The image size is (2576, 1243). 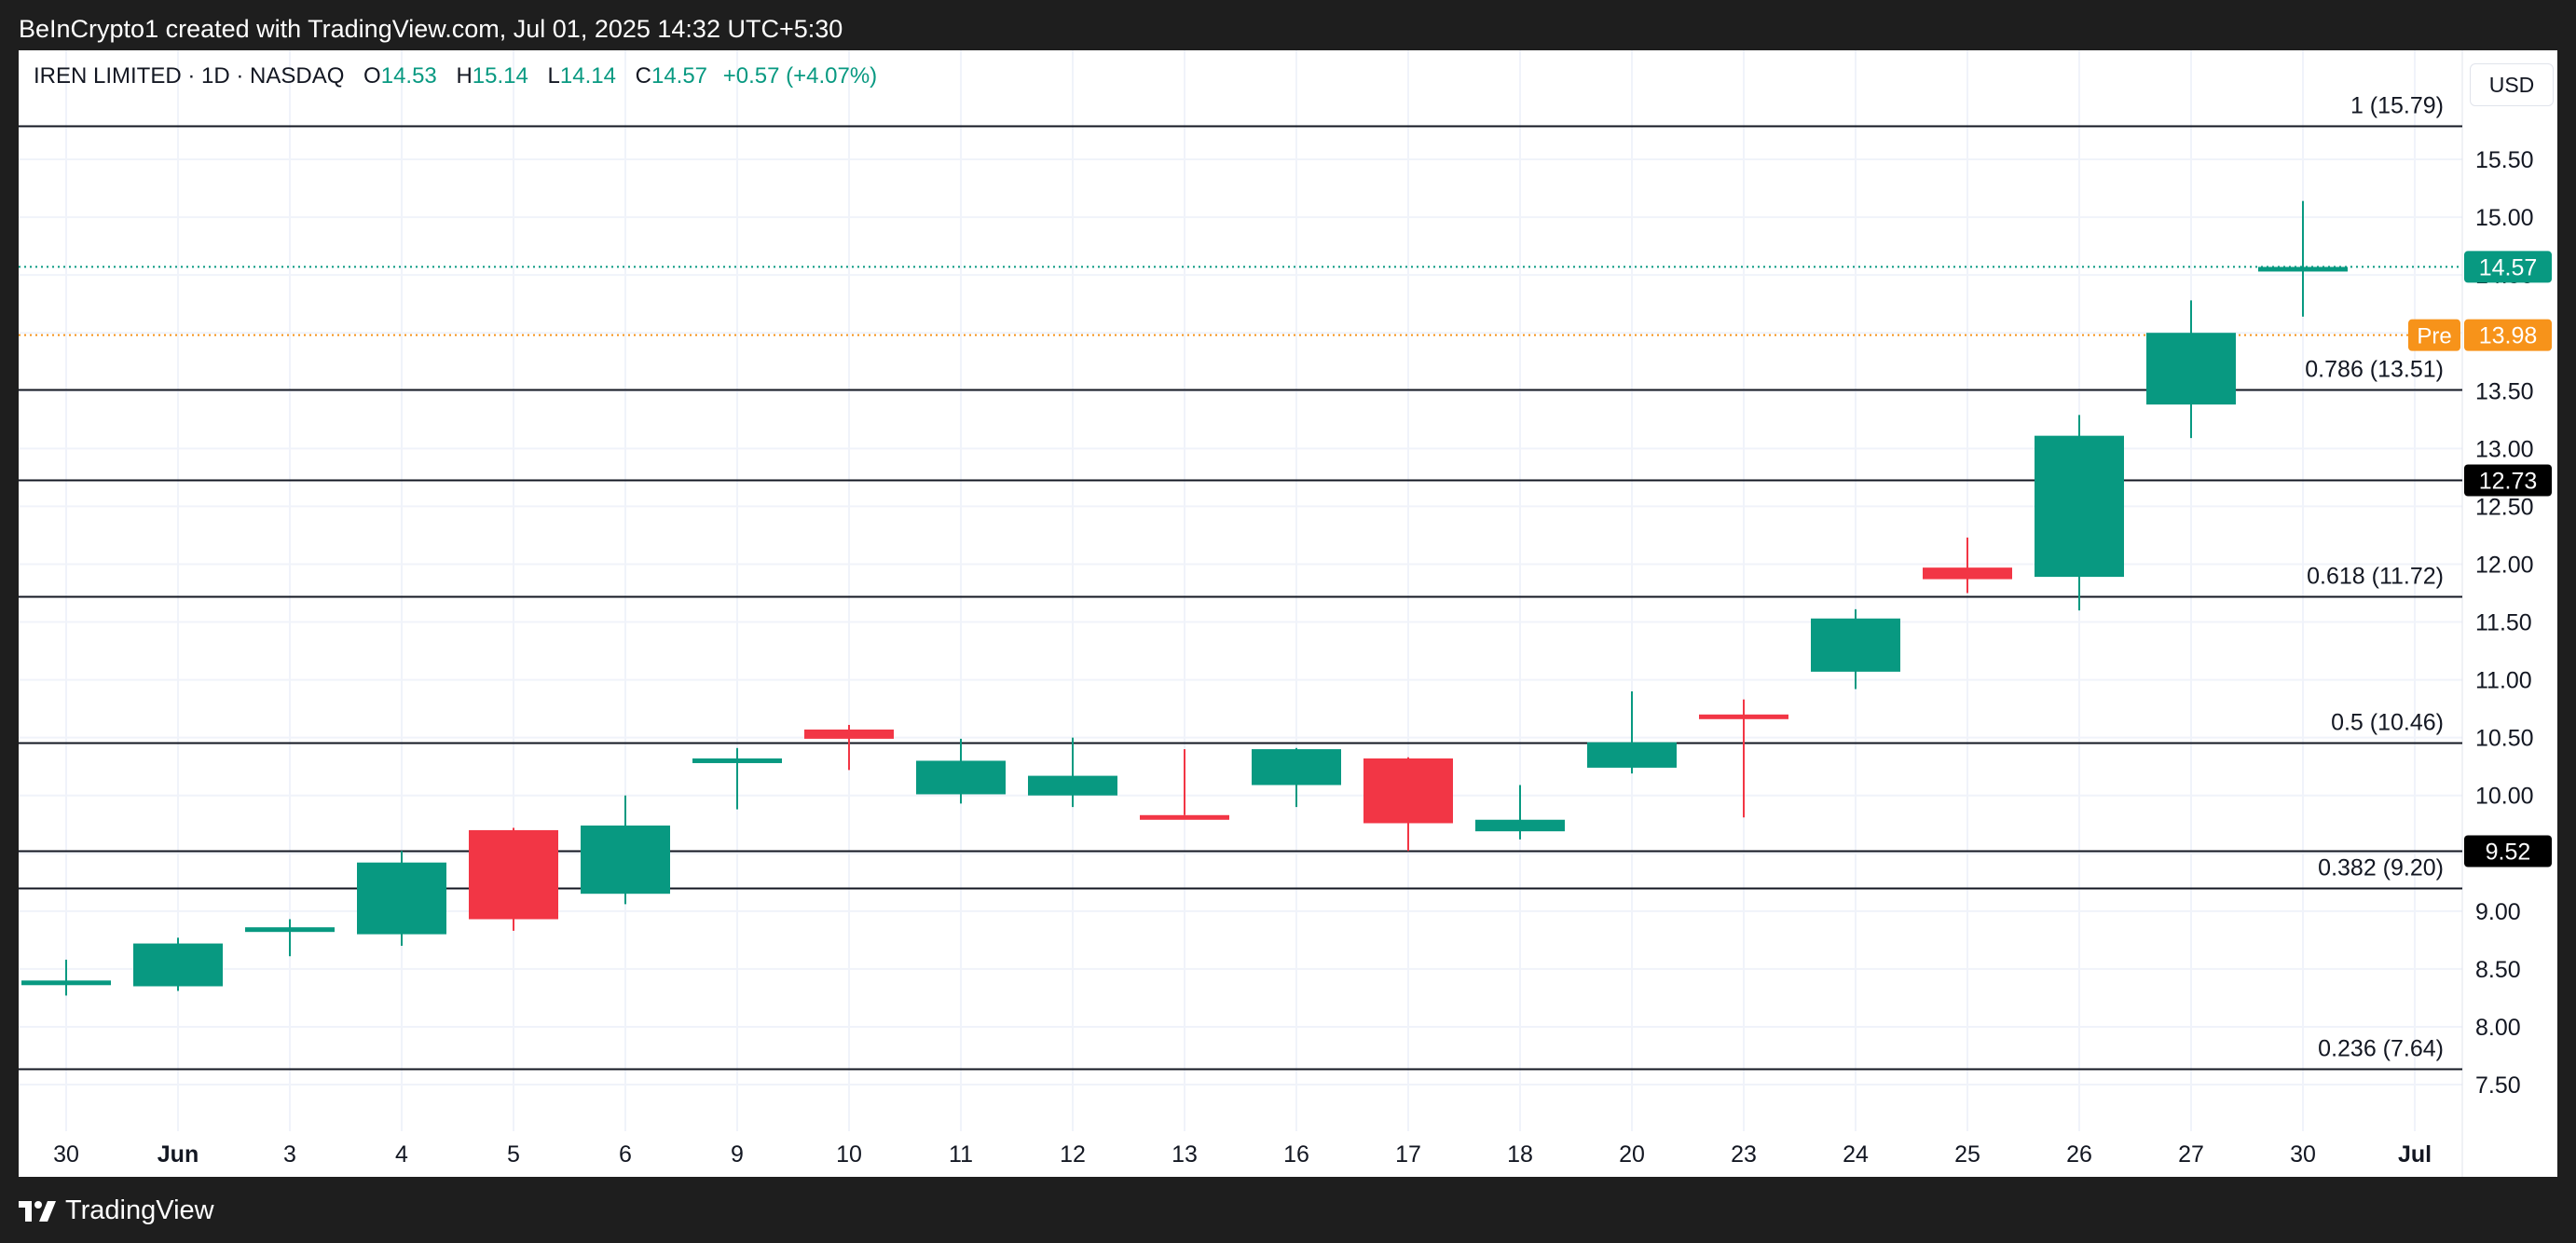 I want to click on price-axis-tick: 9.00, so click(x=2498, y=912).